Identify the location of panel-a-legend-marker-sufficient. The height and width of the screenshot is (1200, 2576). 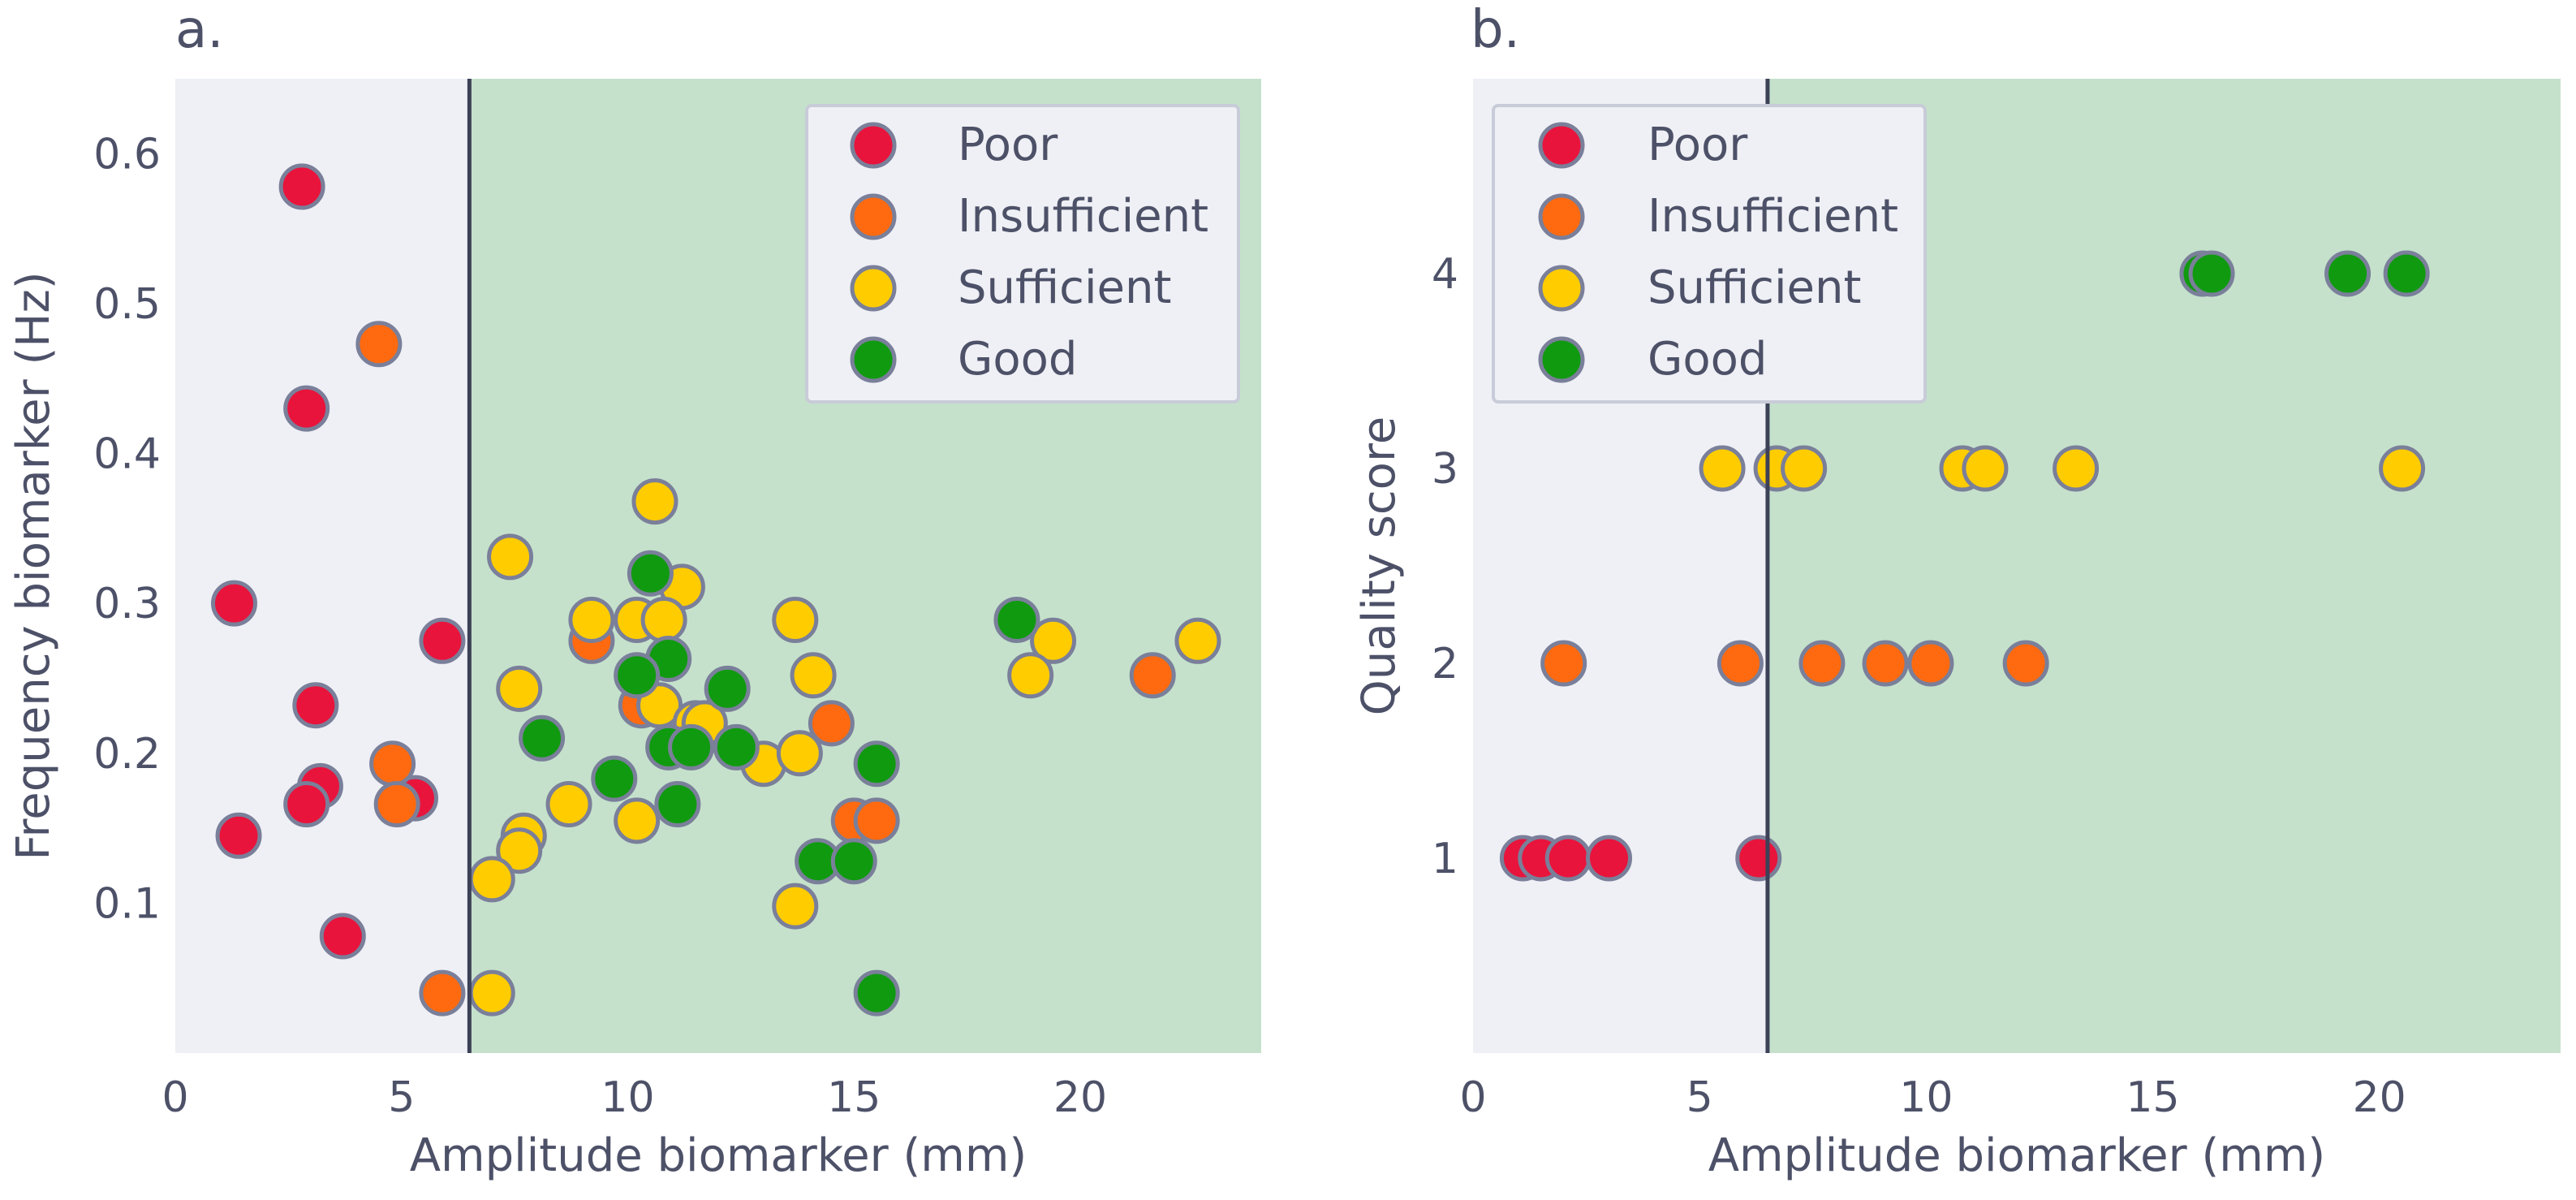
(874, 288).